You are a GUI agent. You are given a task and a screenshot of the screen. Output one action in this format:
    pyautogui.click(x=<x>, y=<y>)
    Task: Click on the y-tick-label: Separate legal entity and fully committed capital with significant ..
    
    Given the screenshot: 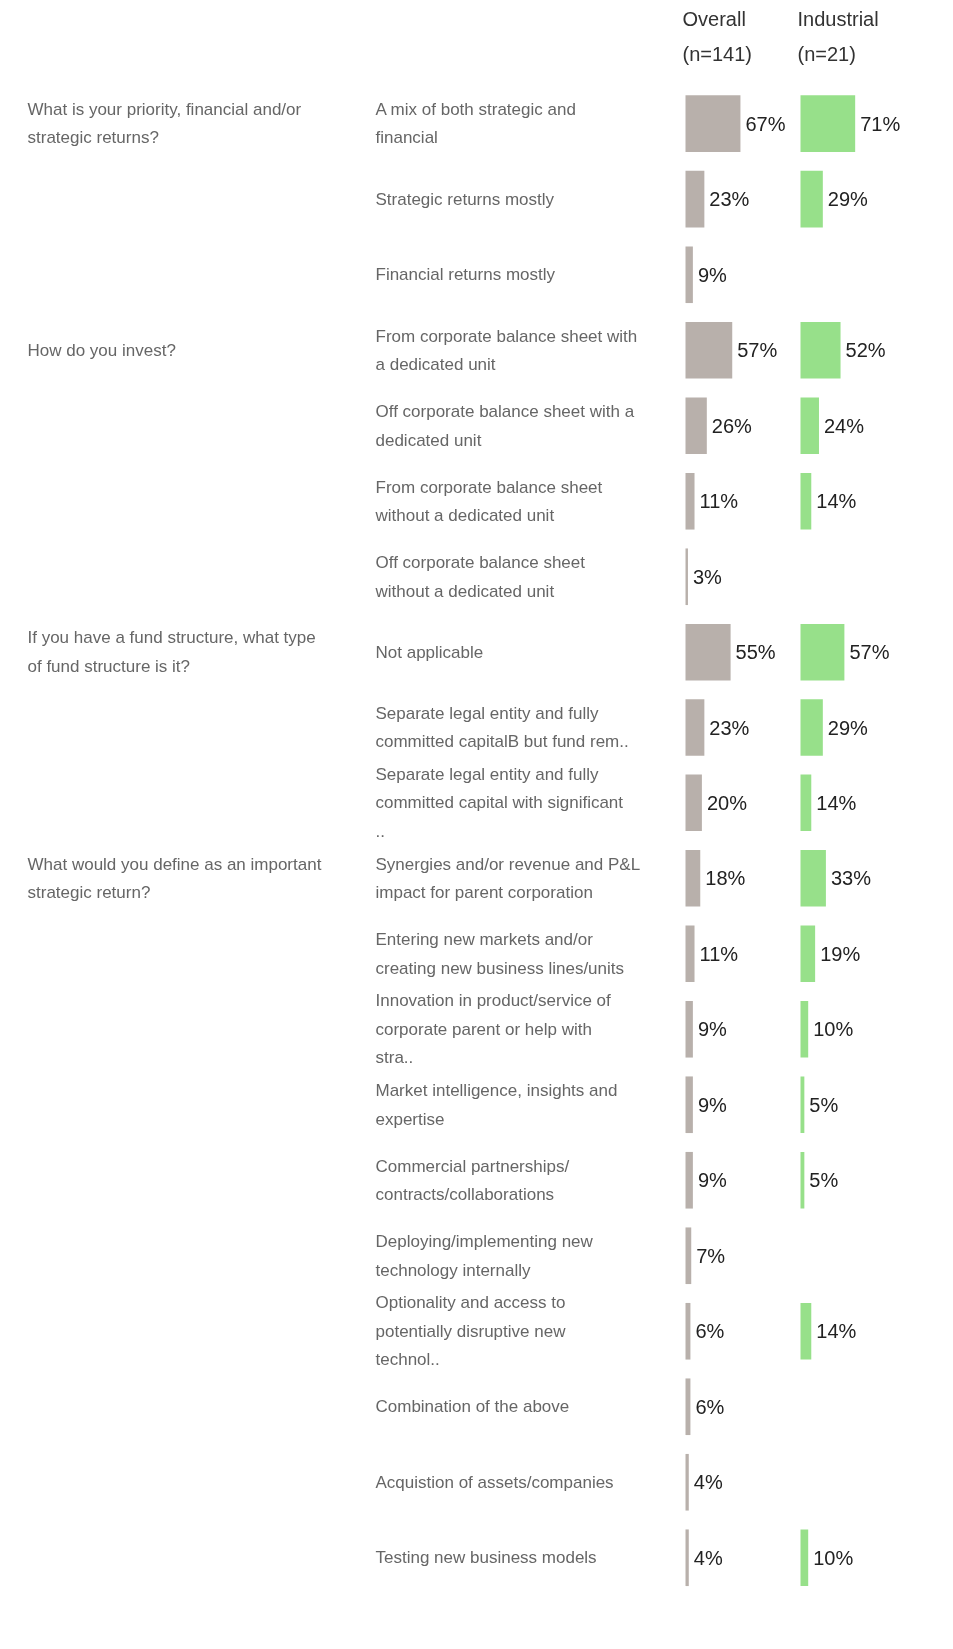 What is the action you would take?
    pyautogui.click(x=499, y=802)
    